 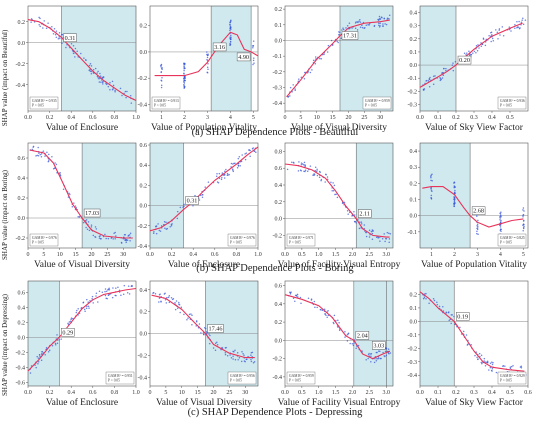 What do you see at coordinates (438, 393) in the screenshot?
I see `x-tick-label: 0.1` at bounding box center [438, 393].